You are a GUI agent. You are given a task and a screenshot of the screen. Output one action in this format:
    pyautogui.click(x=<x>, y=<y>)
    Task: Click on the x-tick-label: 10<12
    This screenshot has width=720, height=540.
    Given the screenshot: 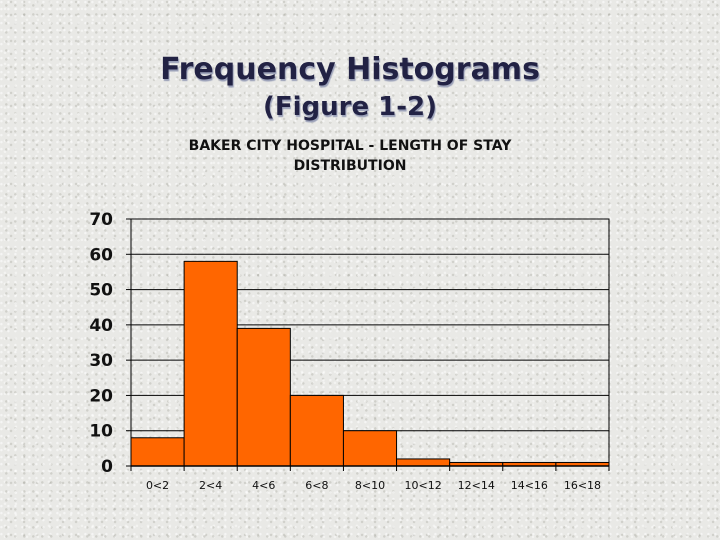 What is the action you would take?
    pyautogui.click(x=423, y=485)
    